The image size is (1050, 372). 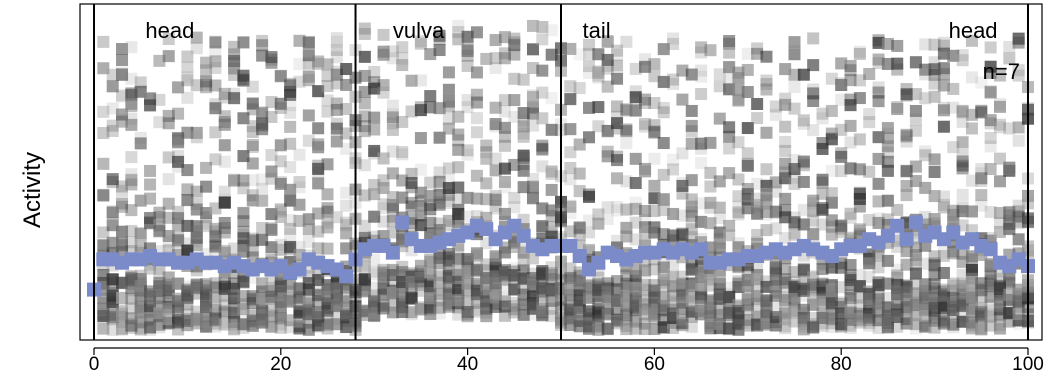 What do you see at coordinates (566, 360) in the screenshot?
I see `x-axis: 0 20 40 60 80 100` at bounding box center [566, 360].